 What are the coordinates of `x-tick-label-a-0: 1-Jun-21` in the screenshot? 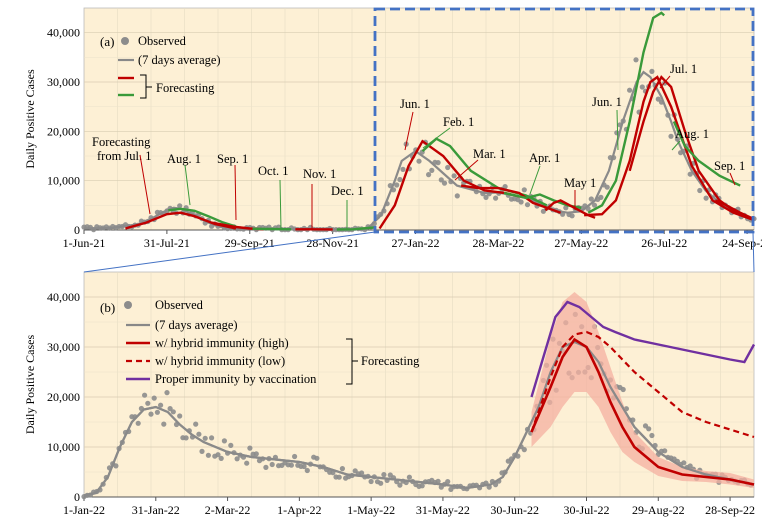 It's located at (84, 243).